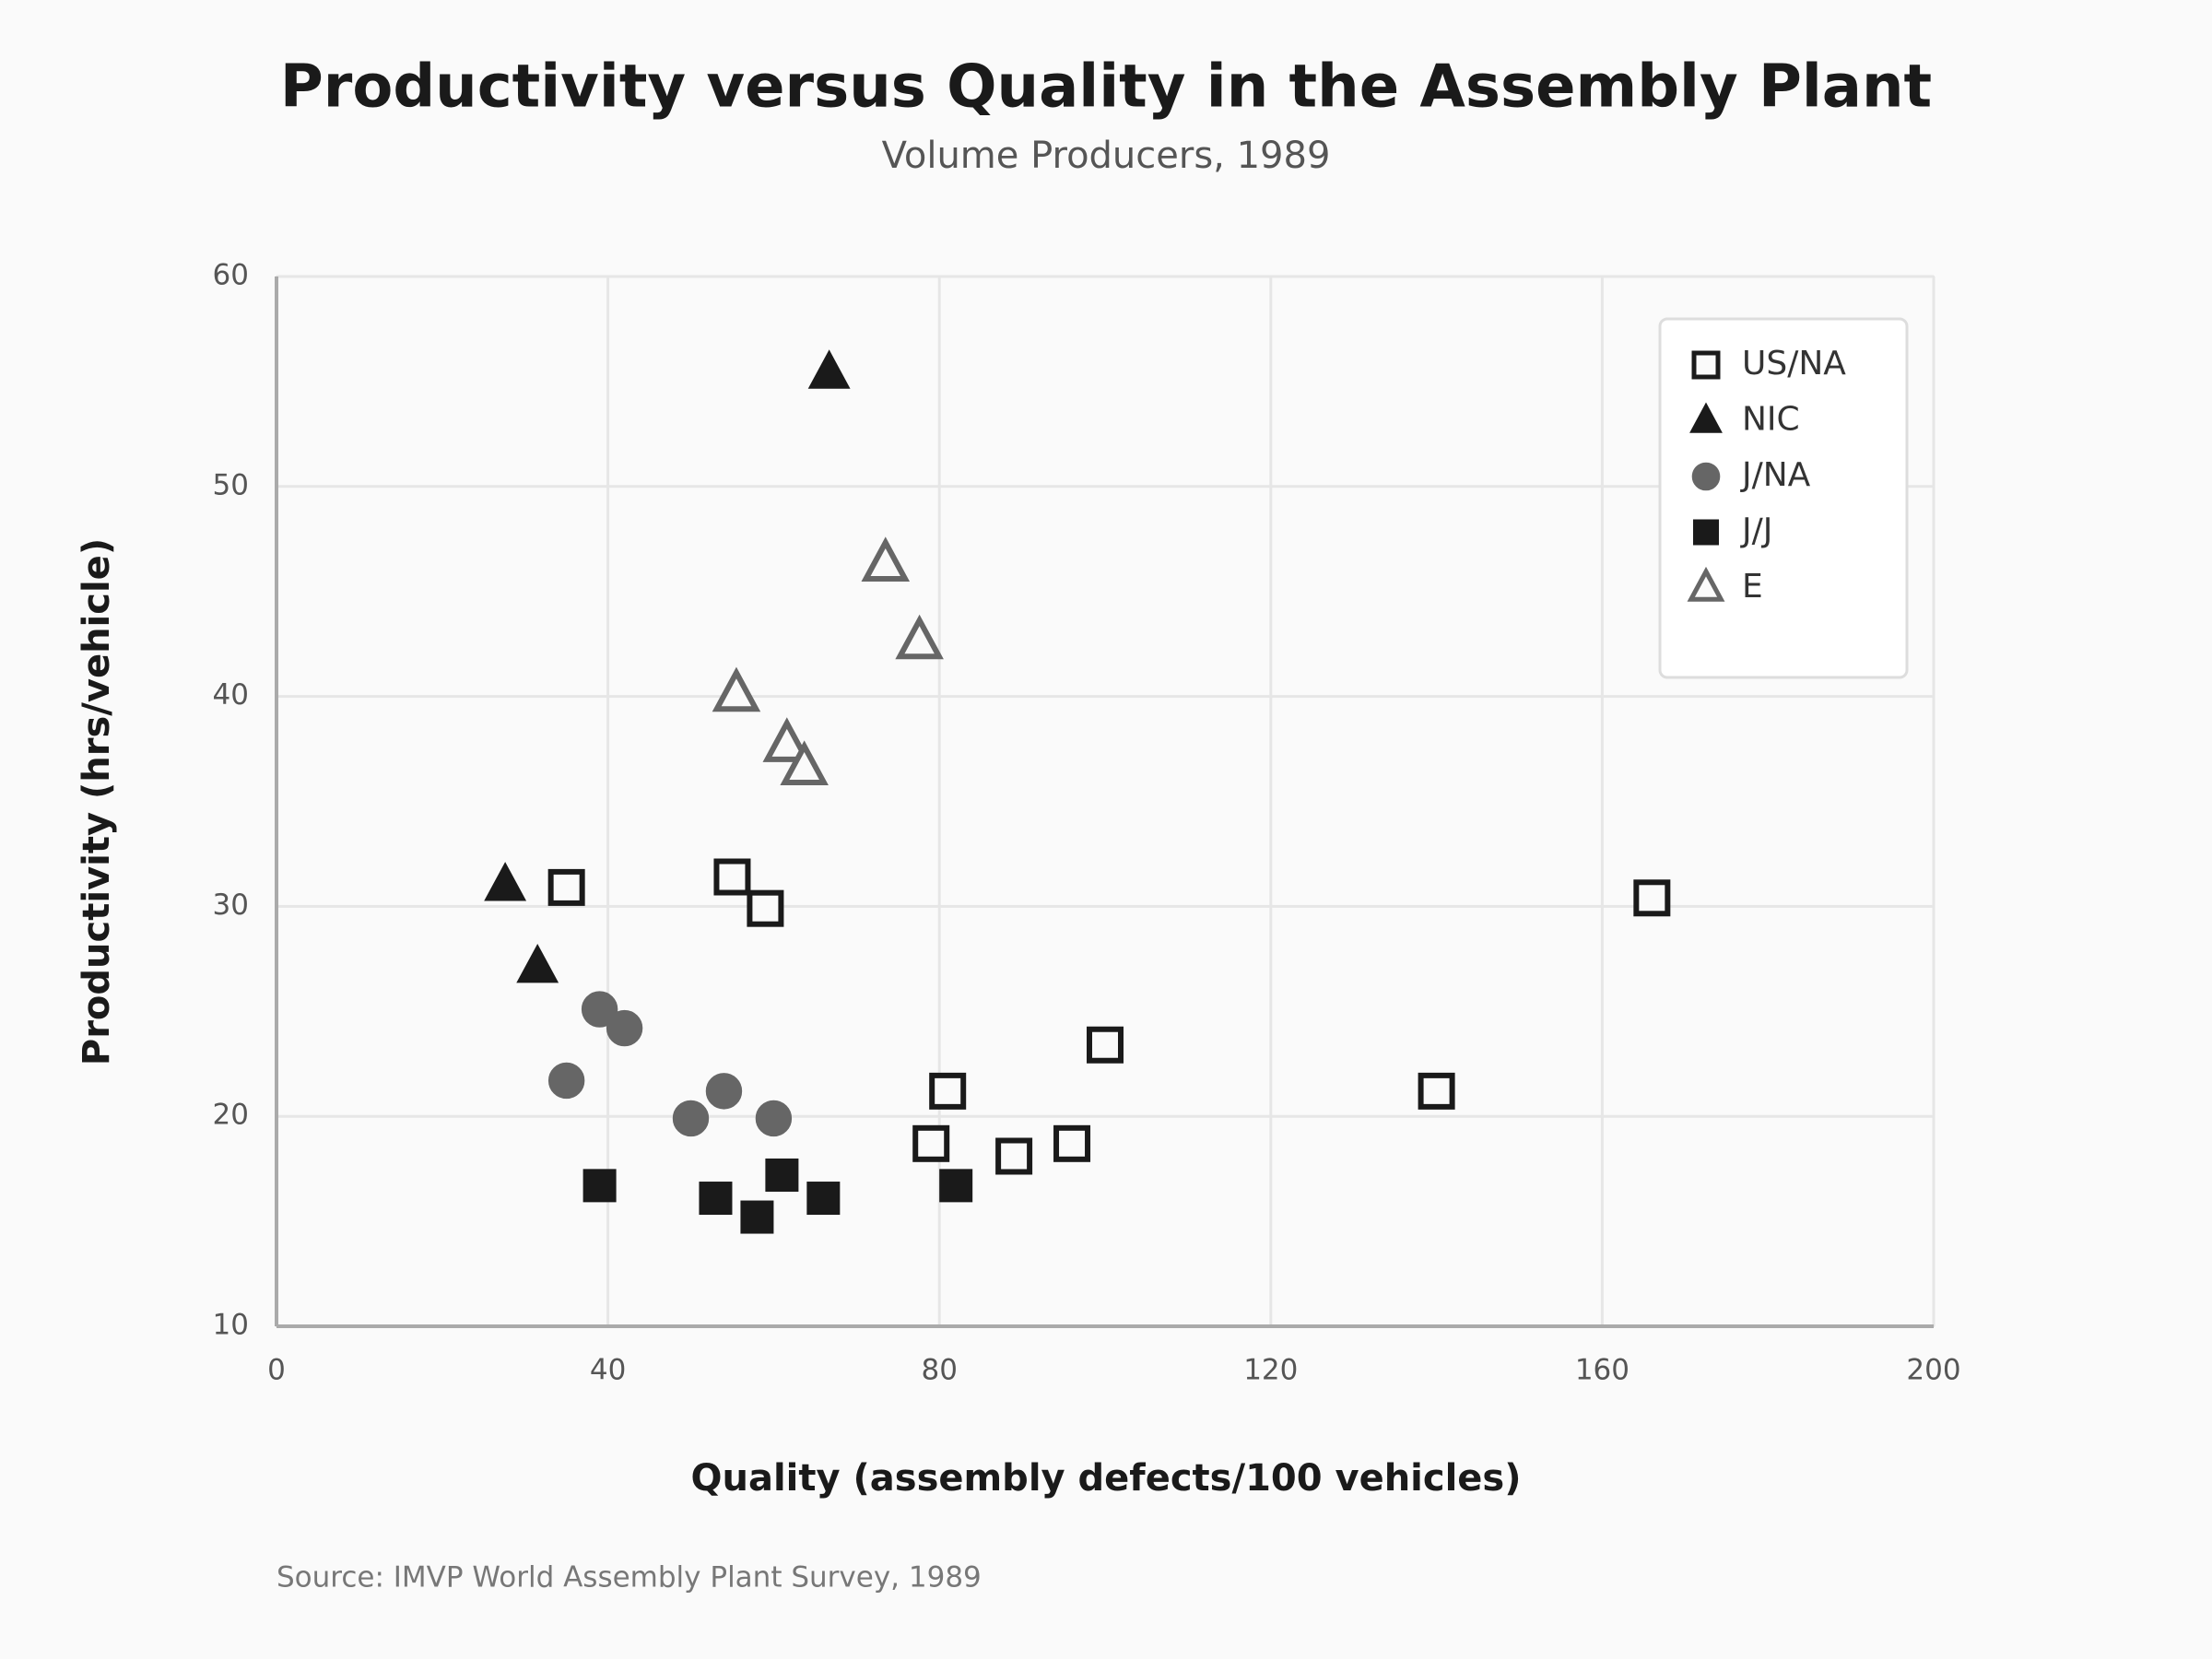 The height and width of the screenshot is (1659, 2212). What do you see at coordinates (231, 275) in the screenshot?
I see `y-tick-label: 60` at bounding box center [231, 275].